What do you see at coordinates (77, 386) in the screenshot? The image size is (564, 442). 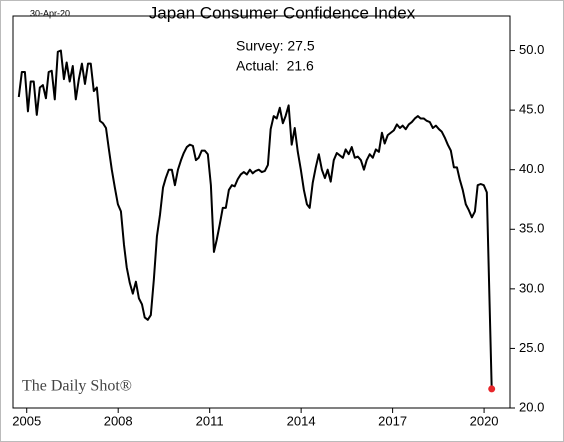 I see `source: The Daily Shot®` at bounding box center [77, 386].